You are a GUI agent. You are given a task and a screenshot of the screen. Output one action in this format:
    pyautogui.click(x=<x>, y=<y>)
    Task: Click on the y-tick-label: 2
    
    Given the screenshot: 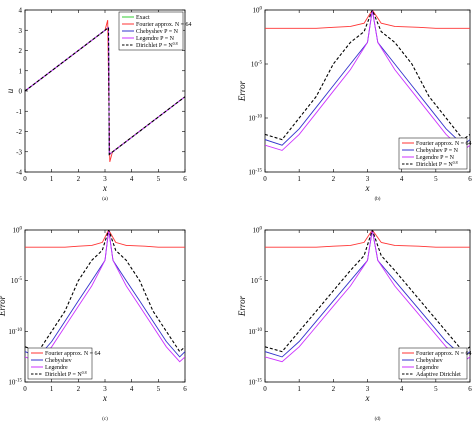 What is the action you would take?
    pyautogui.click(x=21, y=51)
    